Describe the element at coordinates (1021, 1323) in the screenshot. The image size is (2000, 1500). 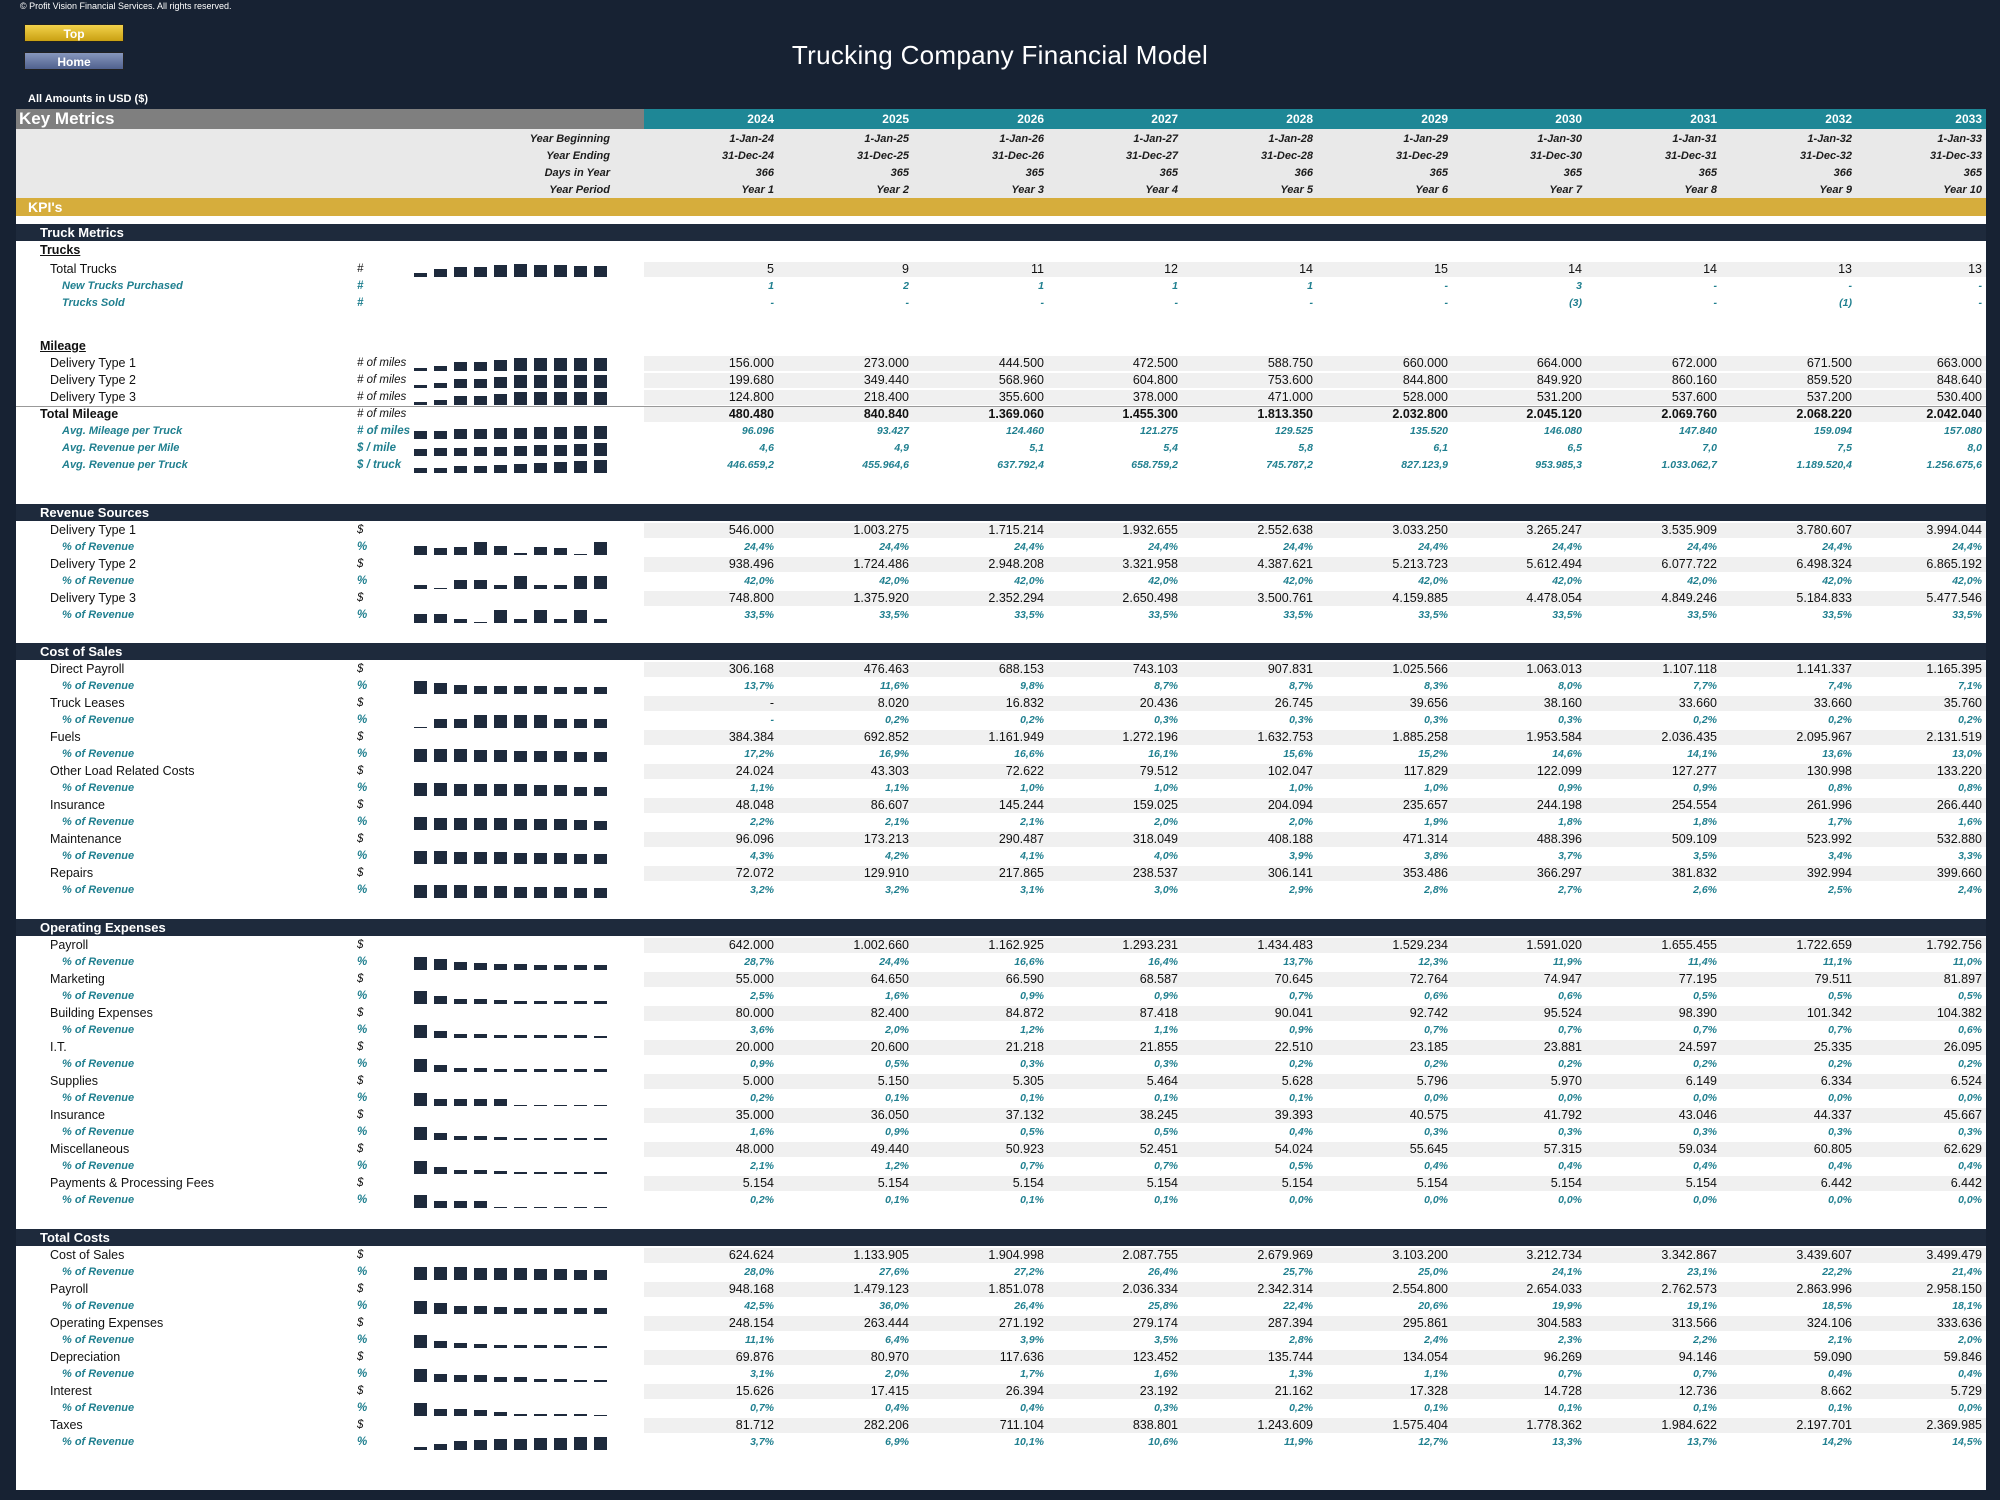
I see `data-cell: 271.192` at that location.